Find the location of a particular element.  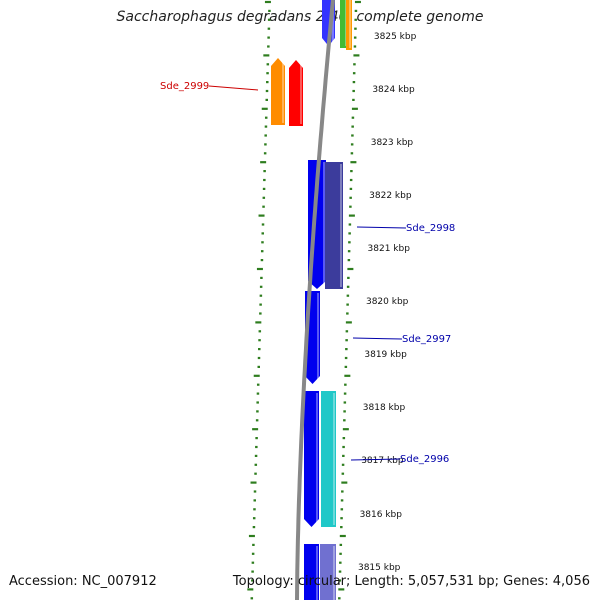

kbp-label: 3823 kbp is located at coordinates (392, 143).